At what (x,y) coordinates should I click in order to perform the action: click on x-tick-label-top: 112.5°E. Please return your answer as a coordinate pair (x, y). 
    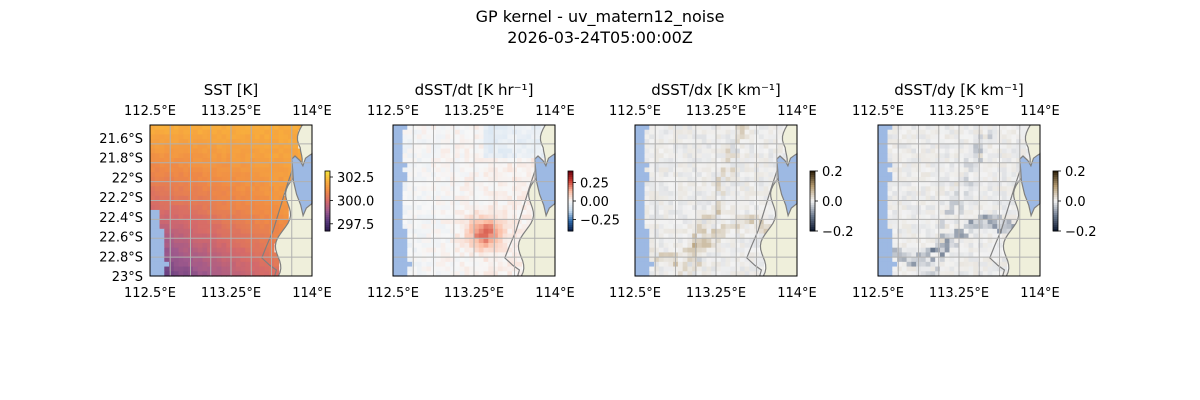
    Looking at the image, I should click on (878, 111).